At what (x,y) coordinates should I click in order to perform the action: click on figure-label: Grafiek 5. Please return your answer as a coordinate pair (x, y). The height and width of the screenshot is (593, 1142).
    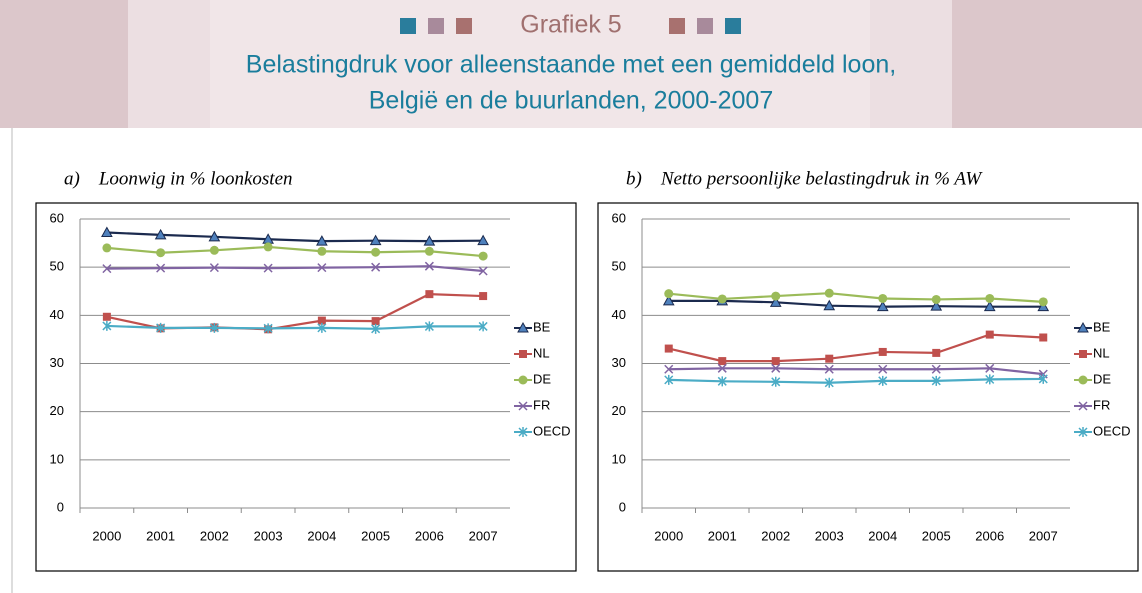
    Looking at the image, I should click on (570, 25).